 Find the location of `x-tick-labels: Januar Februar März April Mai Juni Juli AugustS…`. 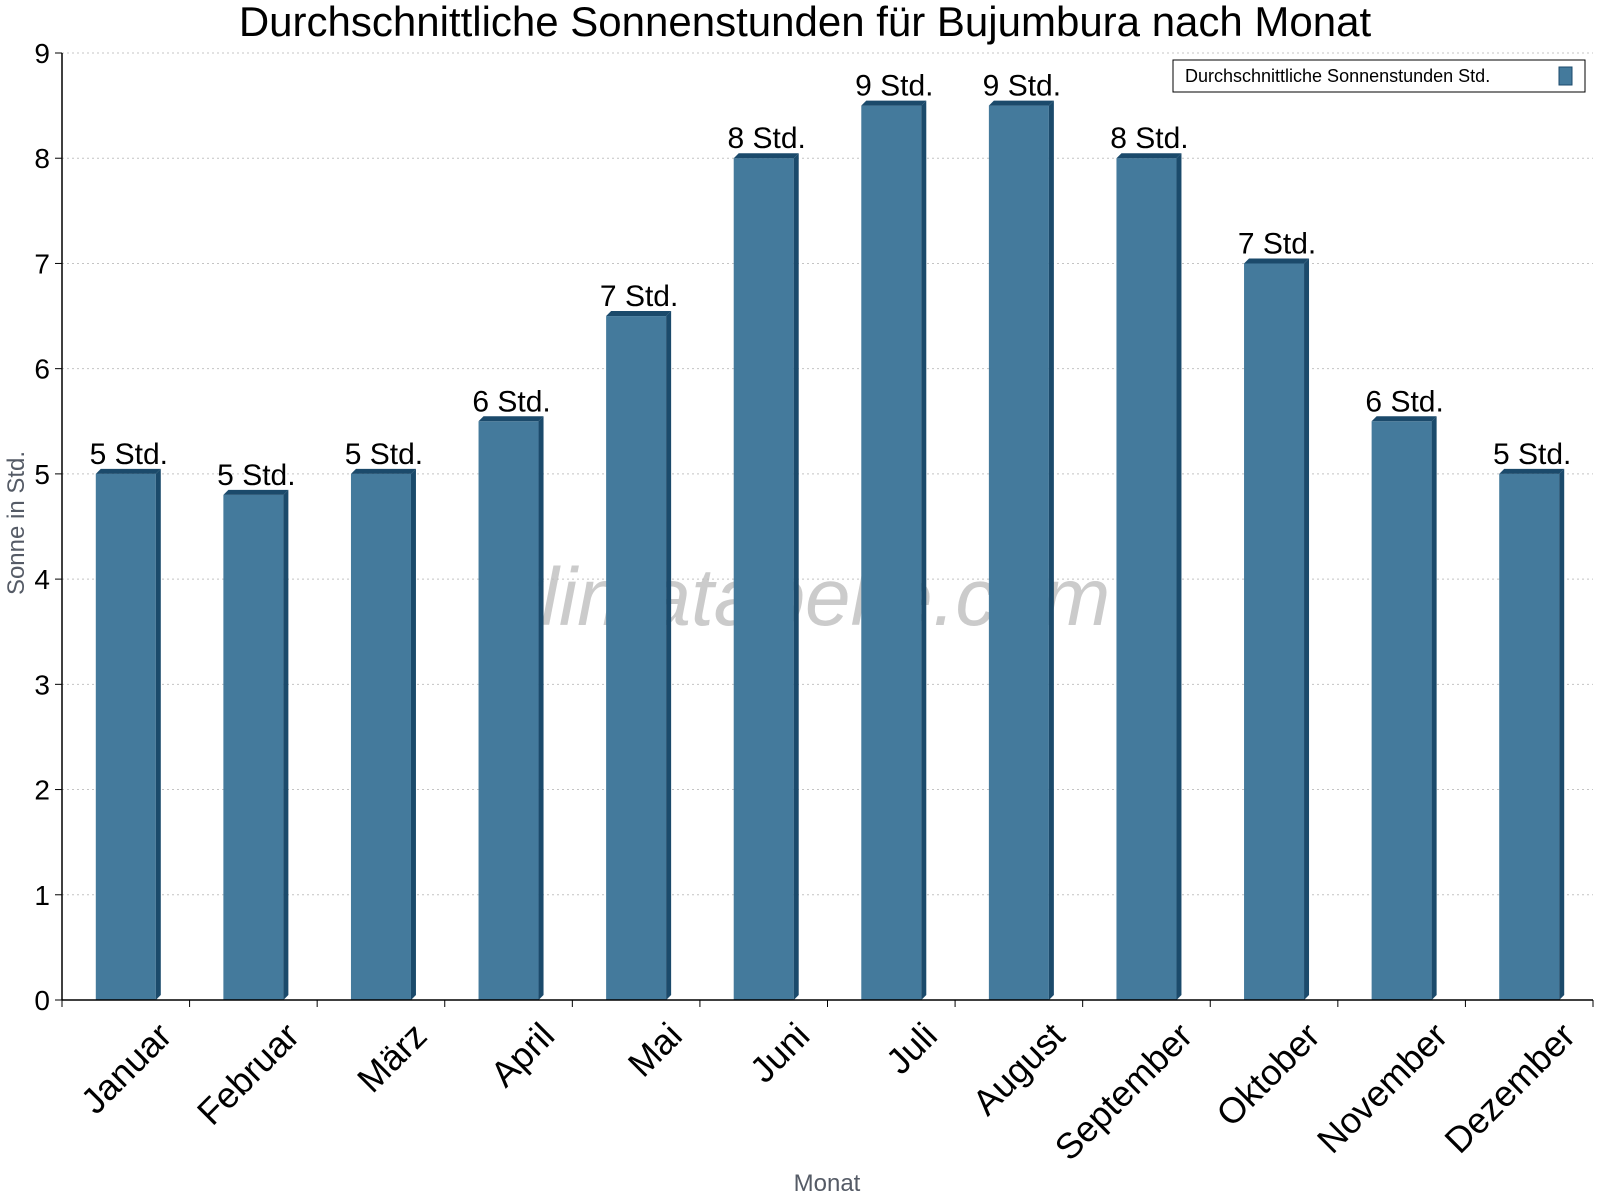

x-tick-labels: Januar Februar März April Mai Juni Juli AugustS… is located at coordinates (828, 1092).